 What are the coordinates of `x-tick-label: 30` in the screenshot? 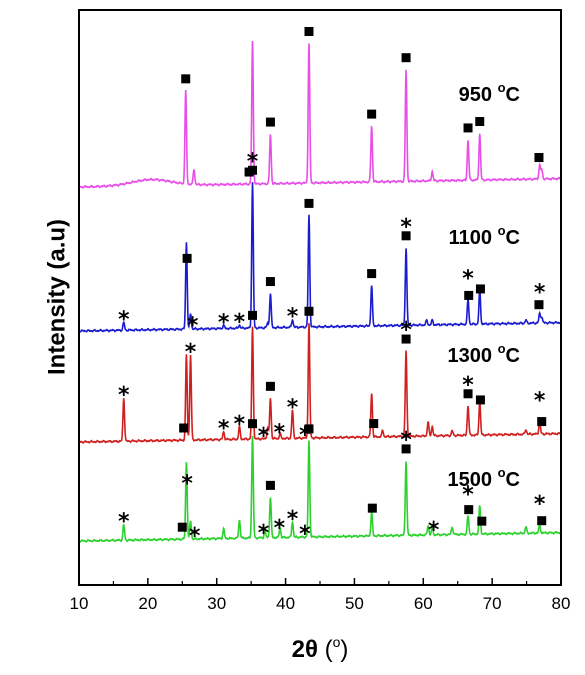 It's located at (216, 603).